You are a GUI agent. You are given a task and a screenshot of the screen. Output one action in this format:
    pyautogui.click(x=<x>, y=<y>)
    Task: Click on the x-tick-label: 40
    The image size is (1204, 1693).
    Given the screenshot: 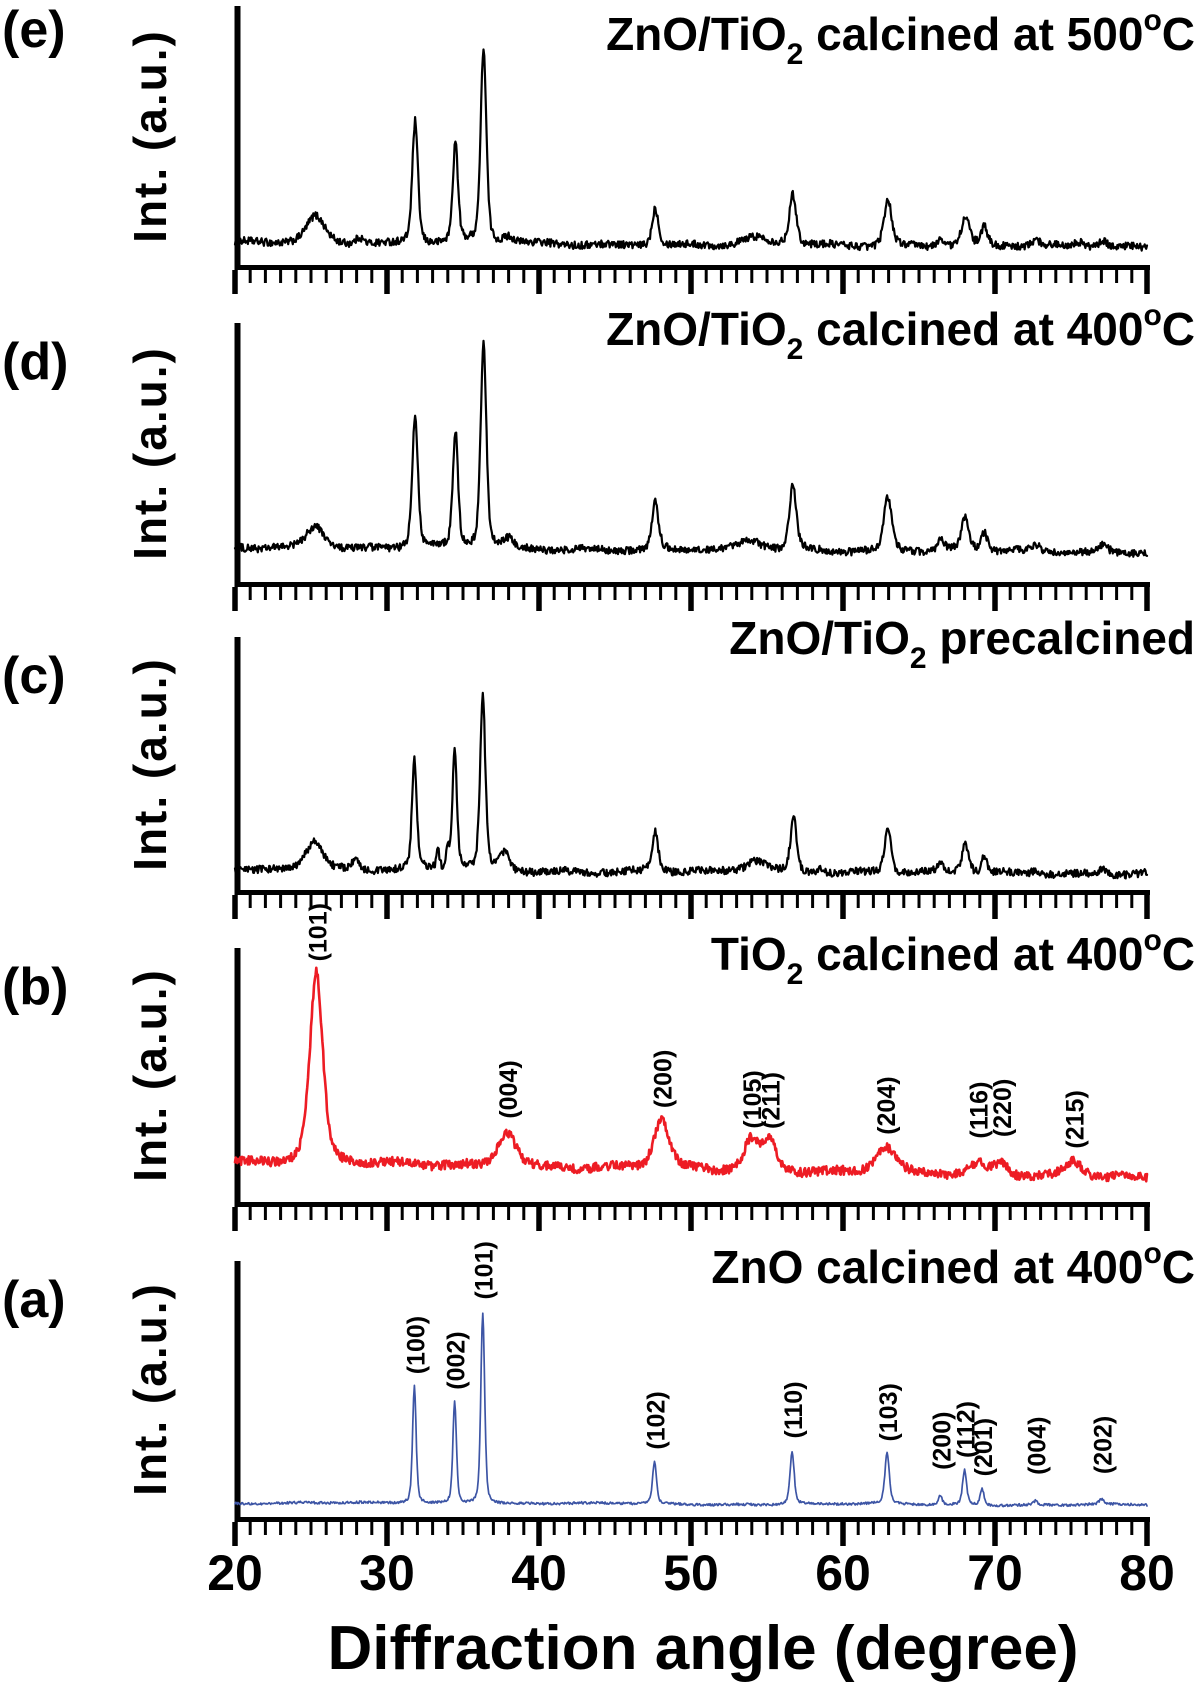 What is the action you would take?
    pyautogui.click(x=539, y=1573)
    